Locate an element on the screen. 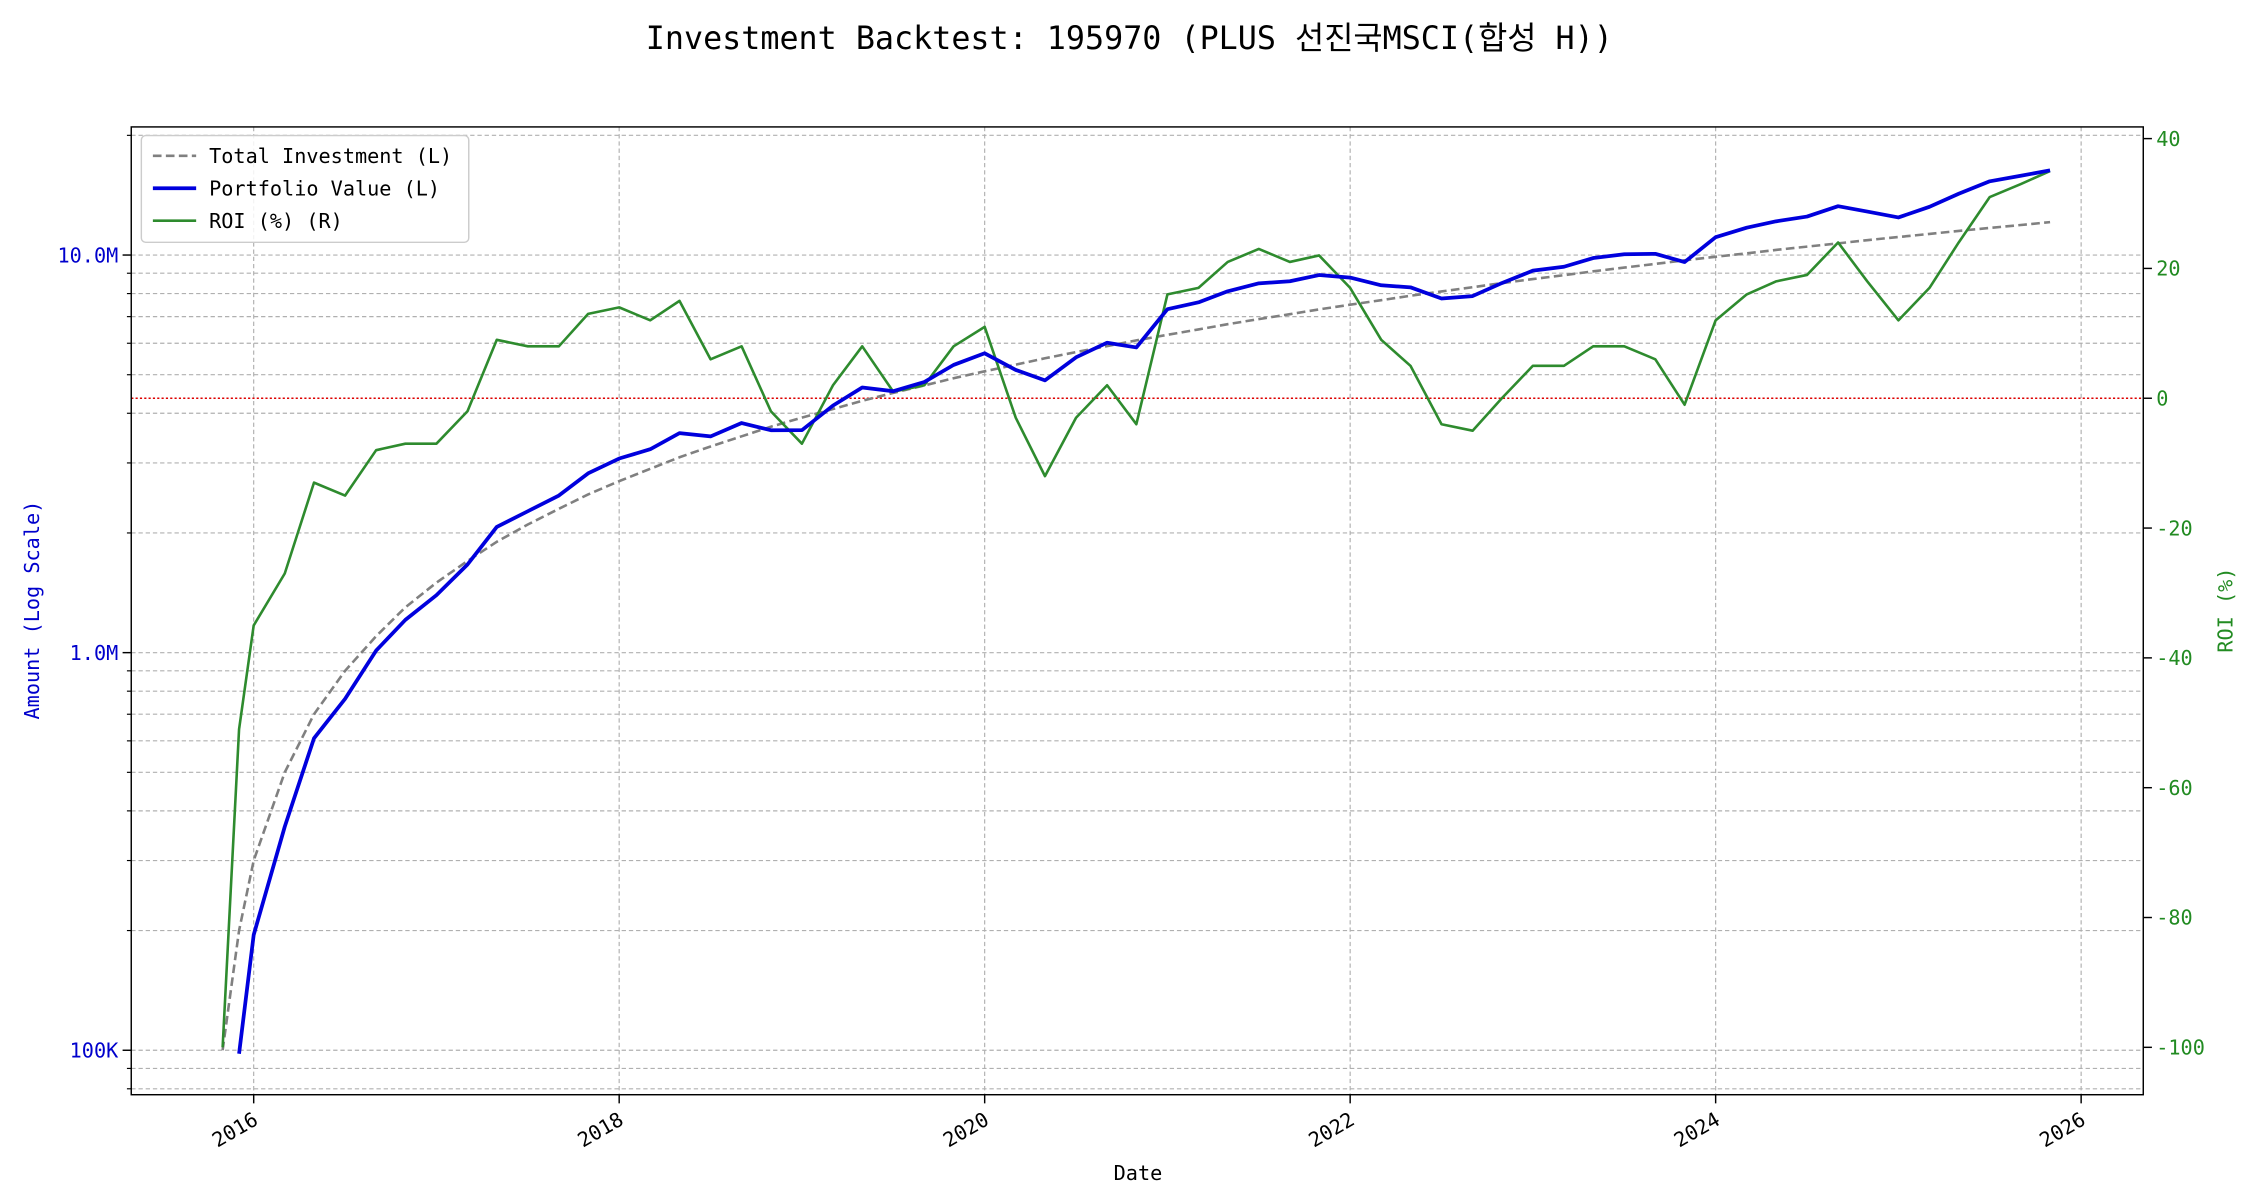 The image size is (2250, 1200). legend-box is located at coordinates (305, 189).